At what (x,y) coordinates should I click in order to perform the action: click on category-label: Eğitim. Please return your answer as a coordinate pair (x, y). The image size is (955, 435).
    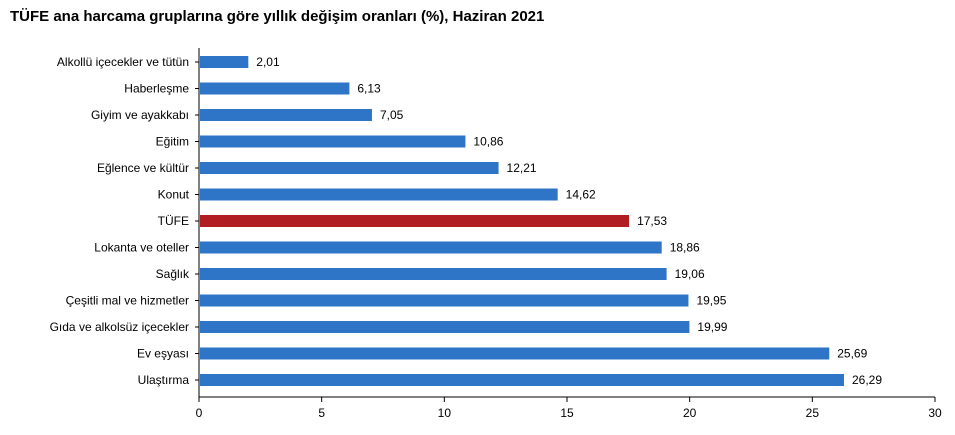
    Looking at the image, I should click on (172, 142).